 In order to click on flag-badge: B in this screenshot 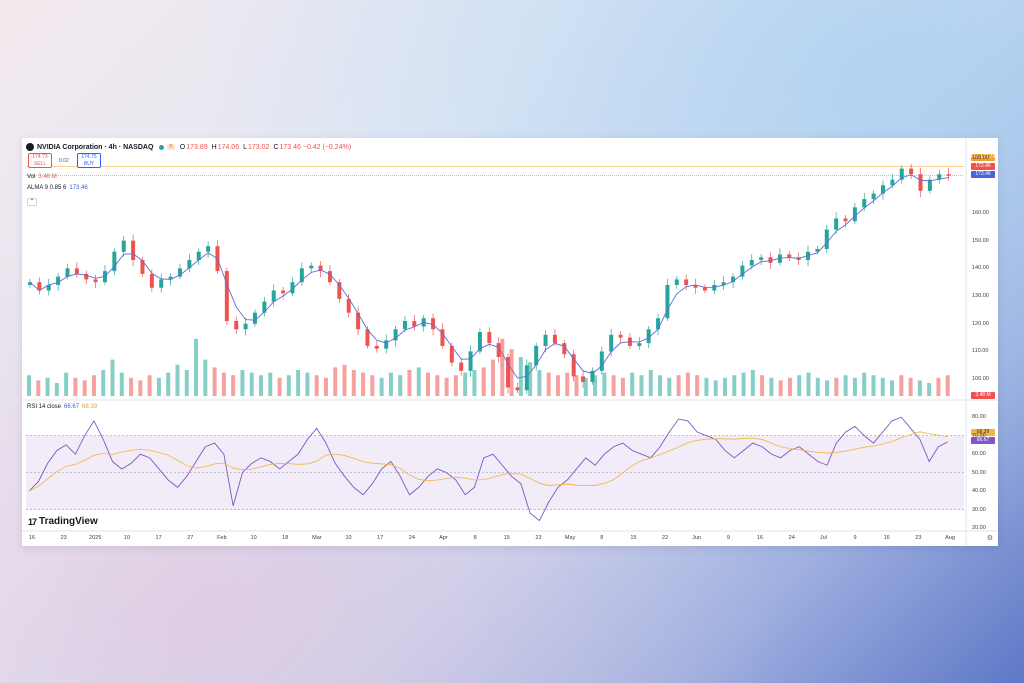, I will do `click(171, 147)`.